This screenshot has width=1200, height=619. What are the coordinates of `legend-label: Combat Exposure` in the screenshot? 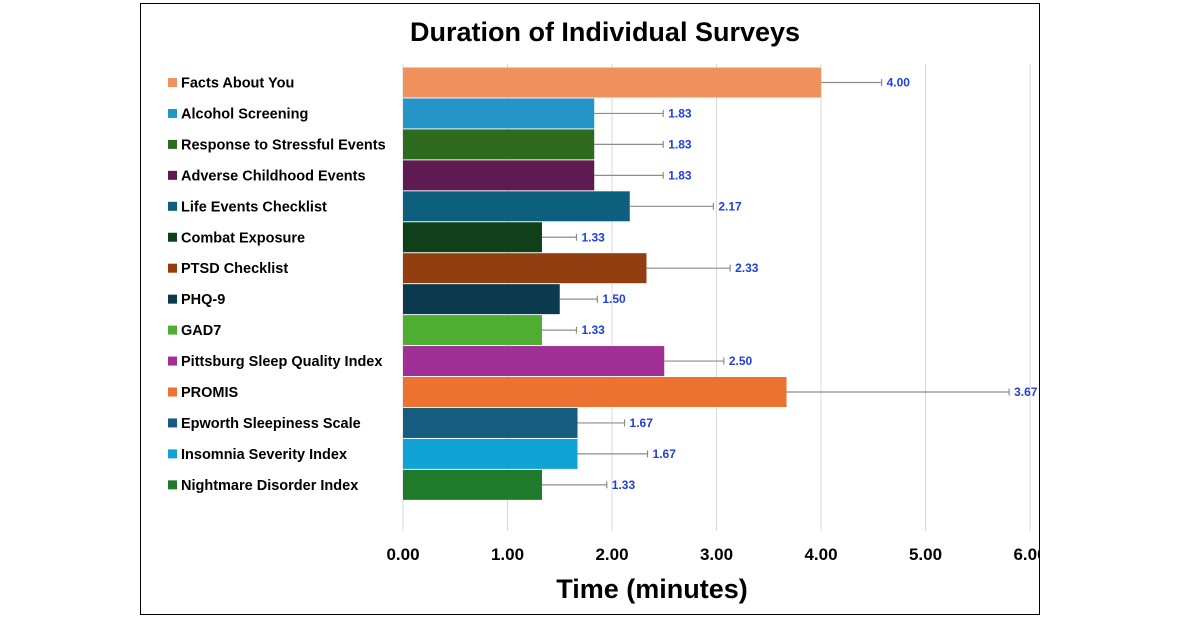 It's located at (243, 238).